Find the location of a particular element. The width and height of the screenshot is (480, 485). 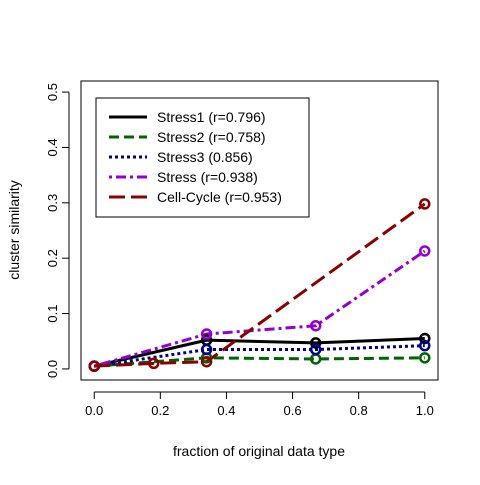

x-axis-label: fraction of original data type is located at coordinates (259, 451).